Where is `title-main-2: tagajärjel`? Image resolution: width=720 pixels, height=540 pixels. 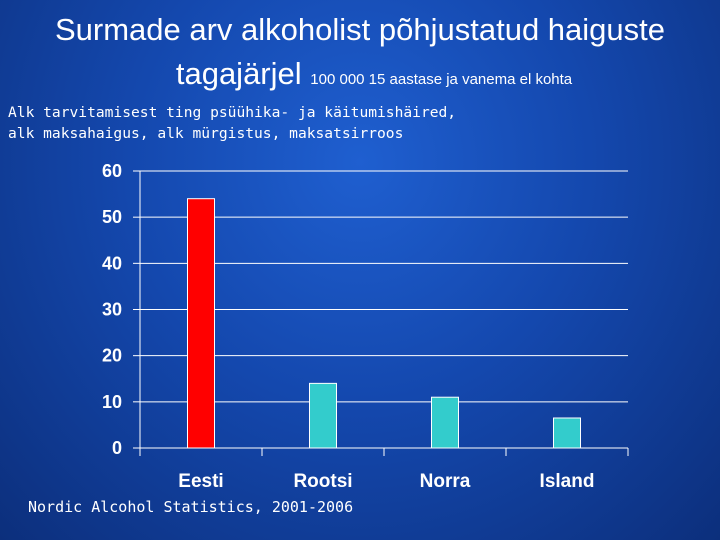
title-main-2: tagajärjel is located at coordinates (238, 73).